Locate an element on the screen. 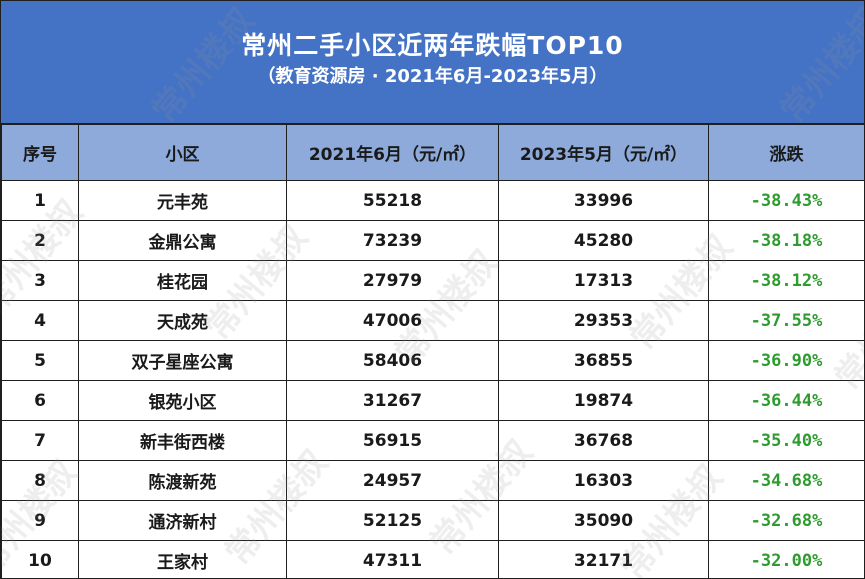 This screenshot has width=865, height=579. table-row: 2 金鼎公寓 73239 45280 -38.18% is located at coordinates (432, 240).